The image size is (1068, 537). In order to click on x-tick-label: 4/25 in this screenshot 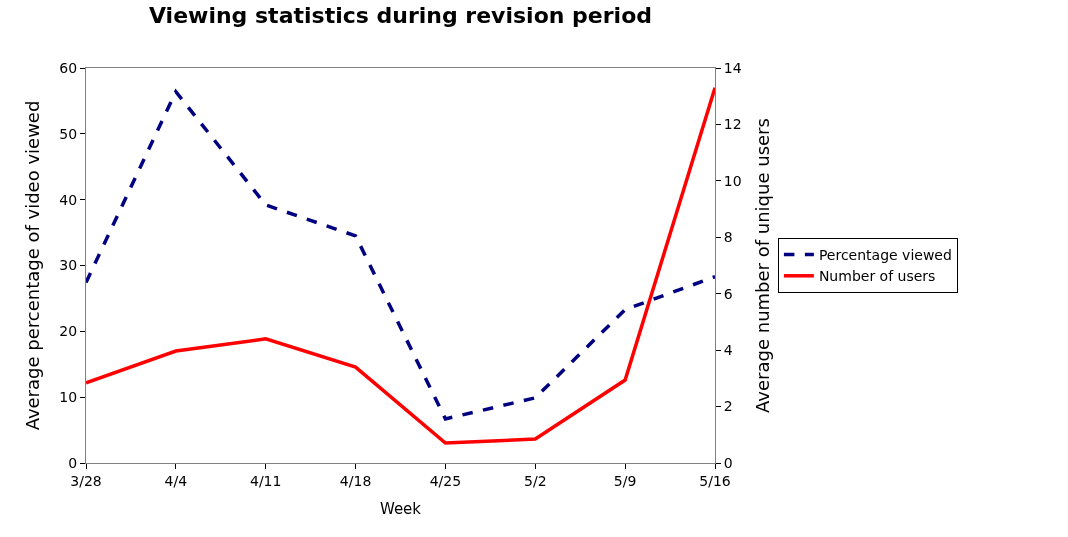, I will do `click(445, 480)`.